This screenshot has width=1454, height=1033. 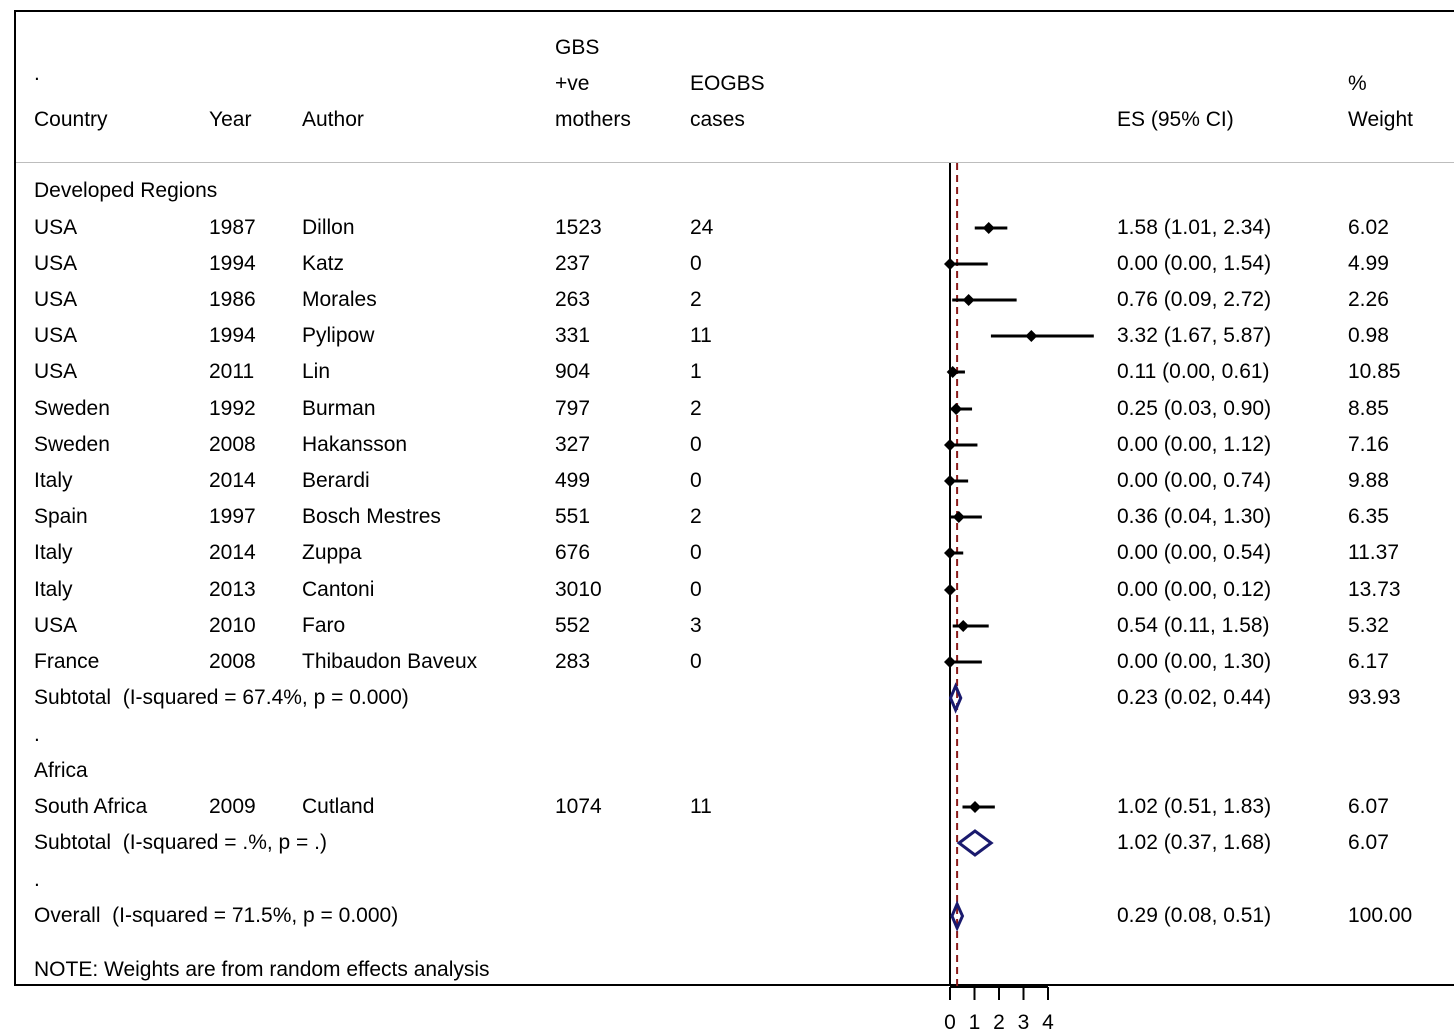 What do you see at coordinates (1194, 697) in the screenshot?
I see `subtotal-effect-size: 0.23 (0.02, 0.44)` at bounding box center [1194, 697].